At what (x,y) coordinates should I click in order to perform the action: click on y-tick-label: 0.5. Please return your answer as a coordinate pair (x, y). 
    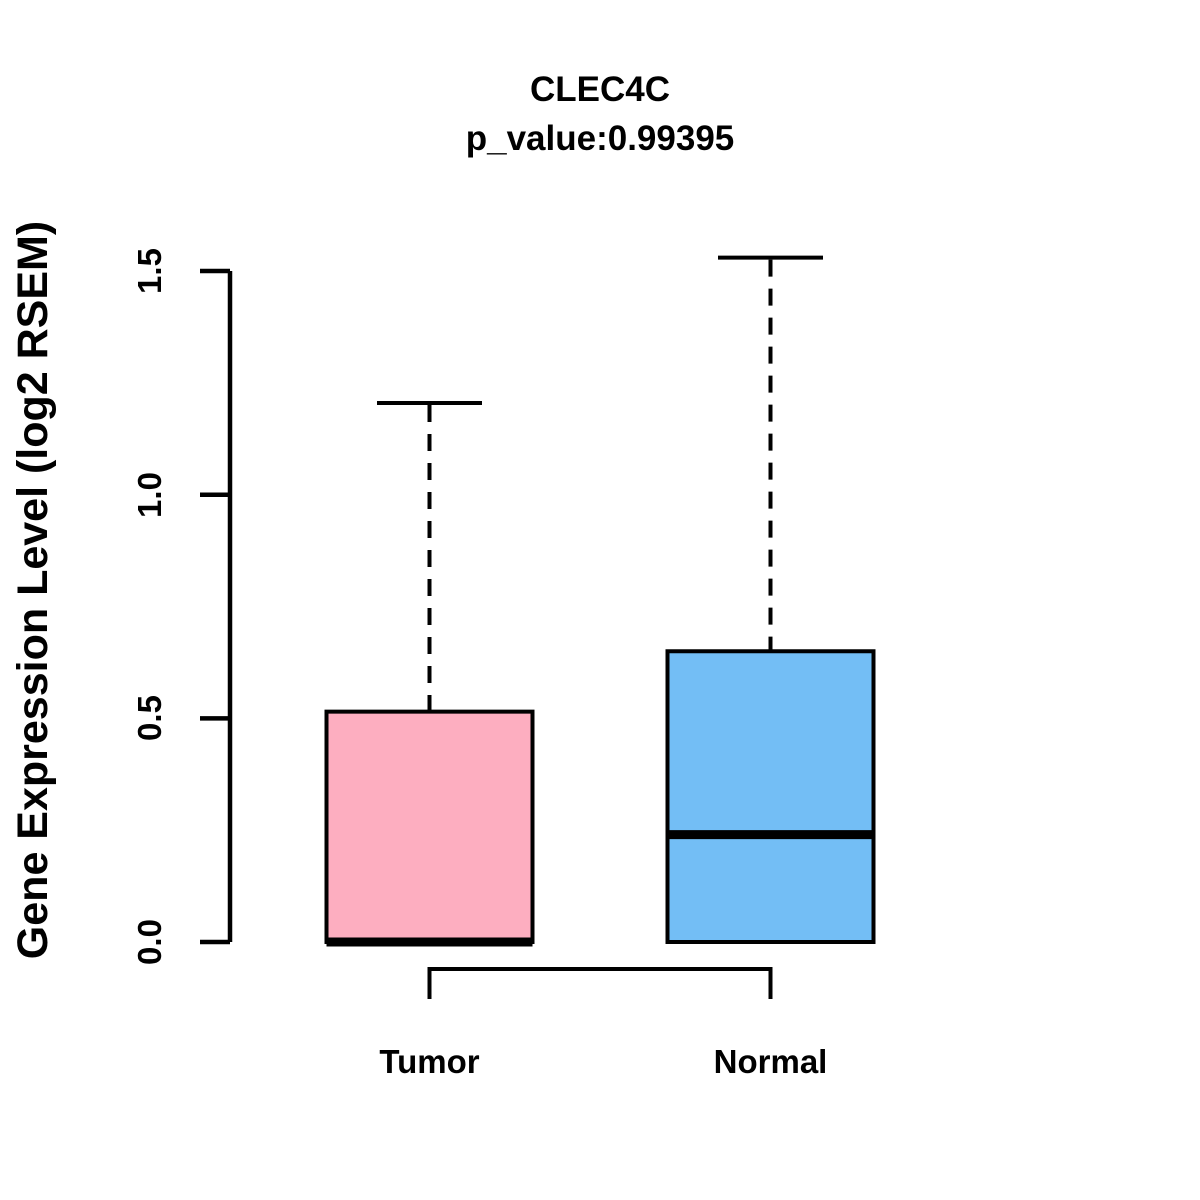
    Looking at the image, I should click on (149, 718).